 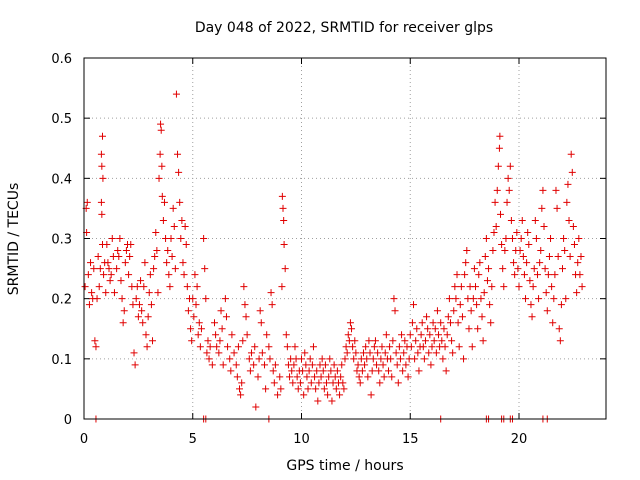 I want to click on x-axis-label: GPS time / hours, so click(x=344, y=466).